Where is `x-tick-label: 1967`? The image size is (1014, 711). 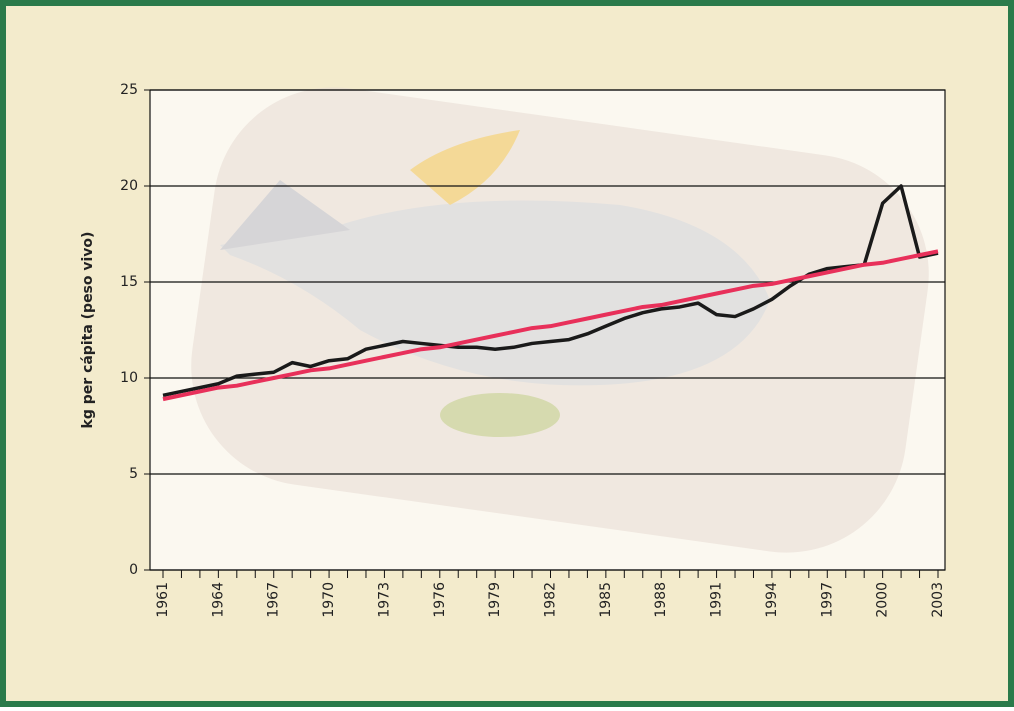
x-tick-label: 1967 is located at coordinates (274, 600).